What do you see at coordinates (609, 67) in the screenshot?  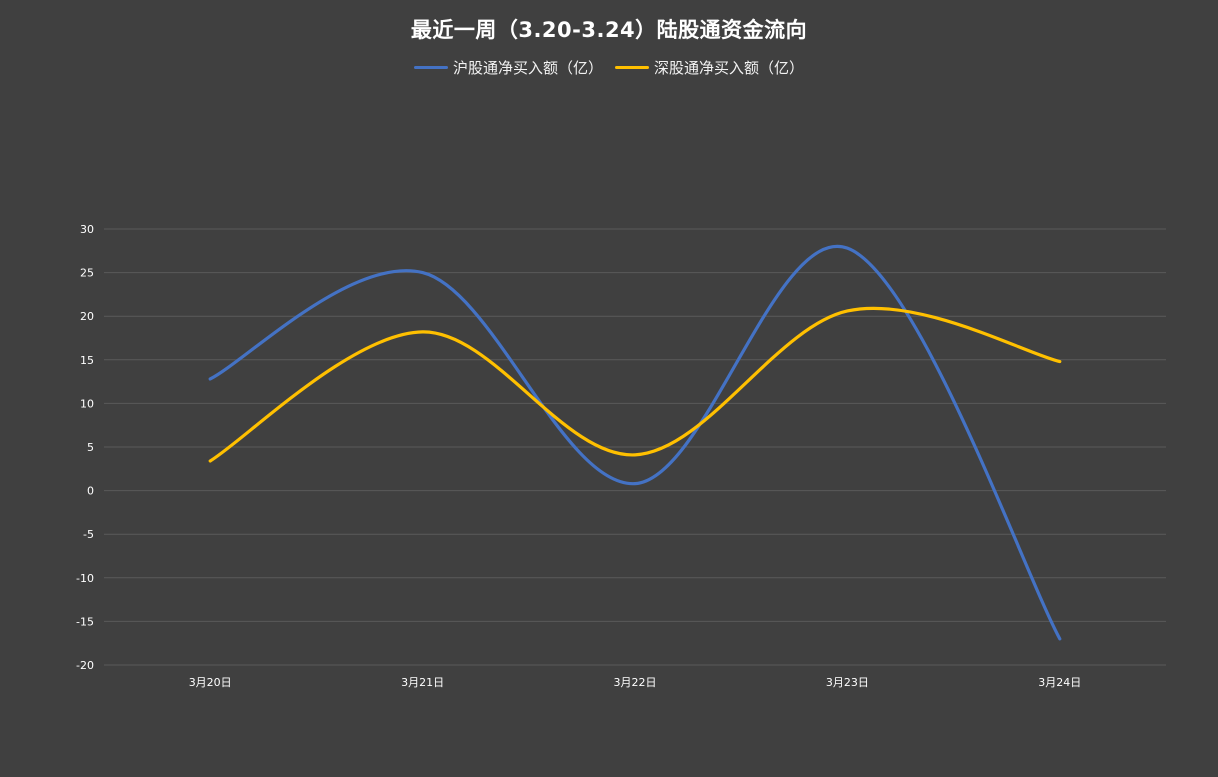 I see `legend: 沪股通净买入额（亿） 深股通净买入额（亿）` at bounding box center [609, 67].